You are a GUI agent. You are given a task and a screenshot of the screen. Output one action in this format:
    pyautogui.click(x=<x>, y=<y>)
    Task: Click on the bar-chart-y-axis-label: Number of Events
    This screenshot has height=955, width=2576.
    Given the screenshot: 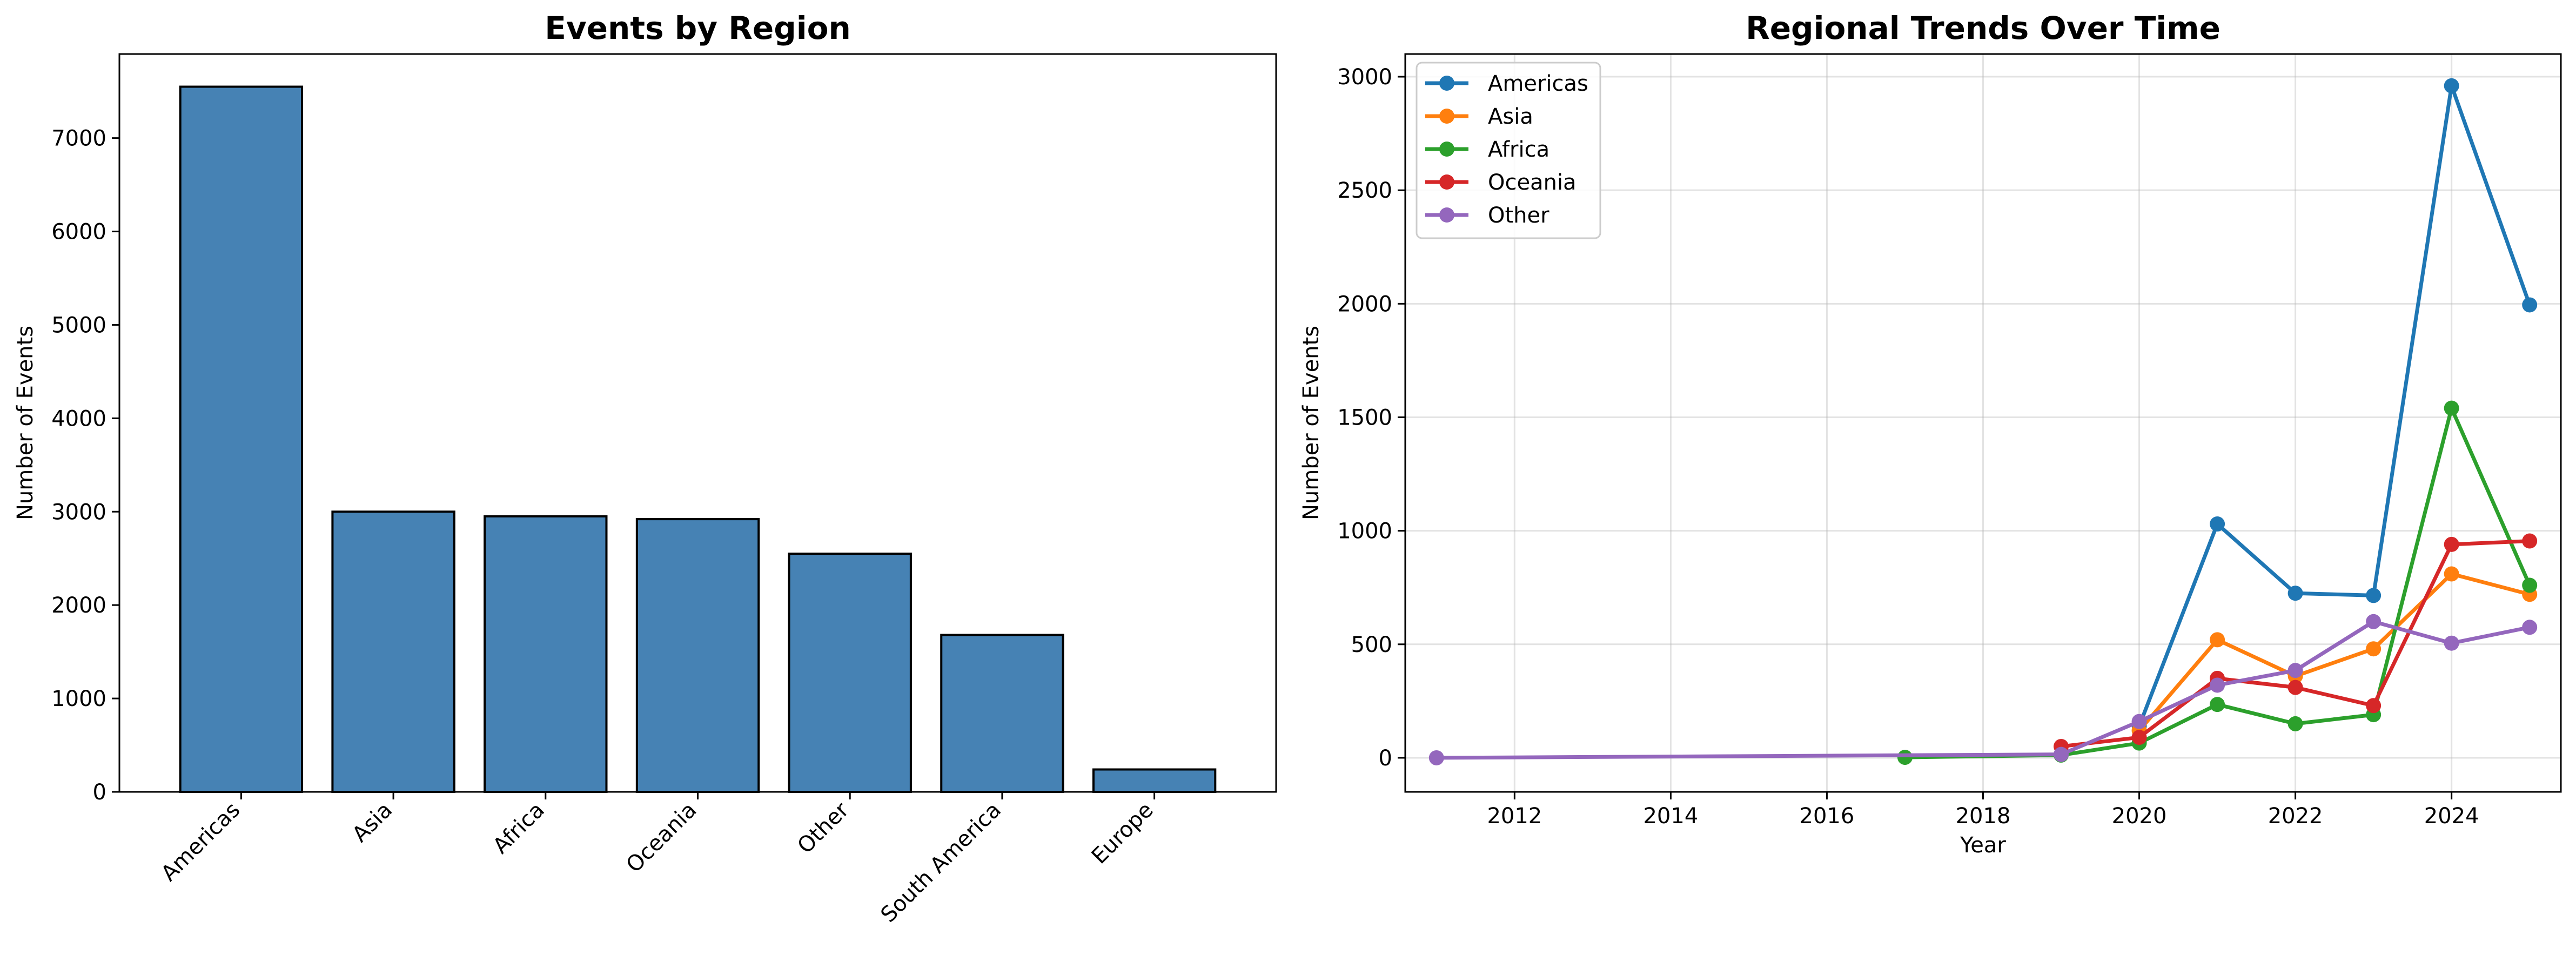 What is the action you would take?
    pyautogui.click(x=25, y=423)
    